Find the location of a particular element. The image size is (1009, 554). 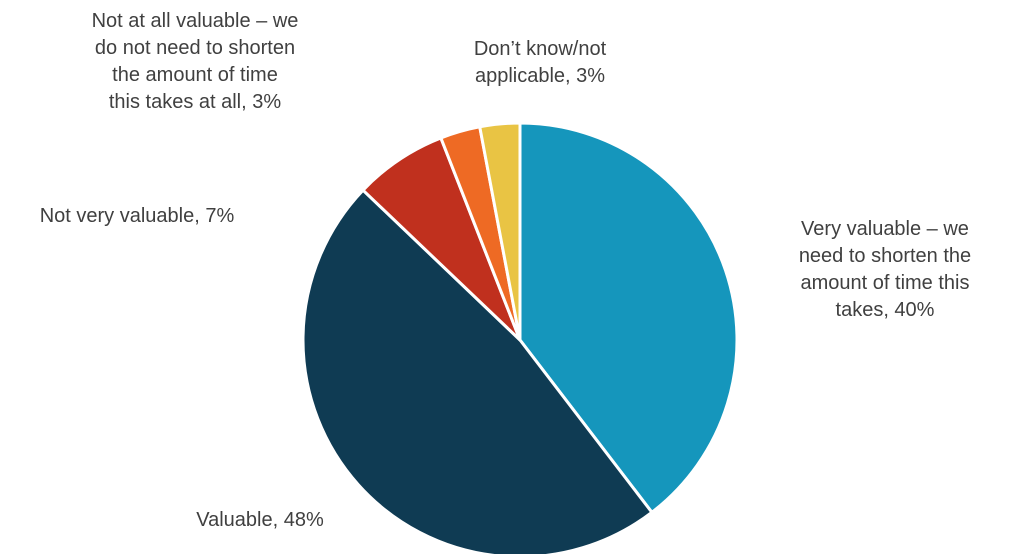

slice-dont-know is located at coordinates (500, 231).